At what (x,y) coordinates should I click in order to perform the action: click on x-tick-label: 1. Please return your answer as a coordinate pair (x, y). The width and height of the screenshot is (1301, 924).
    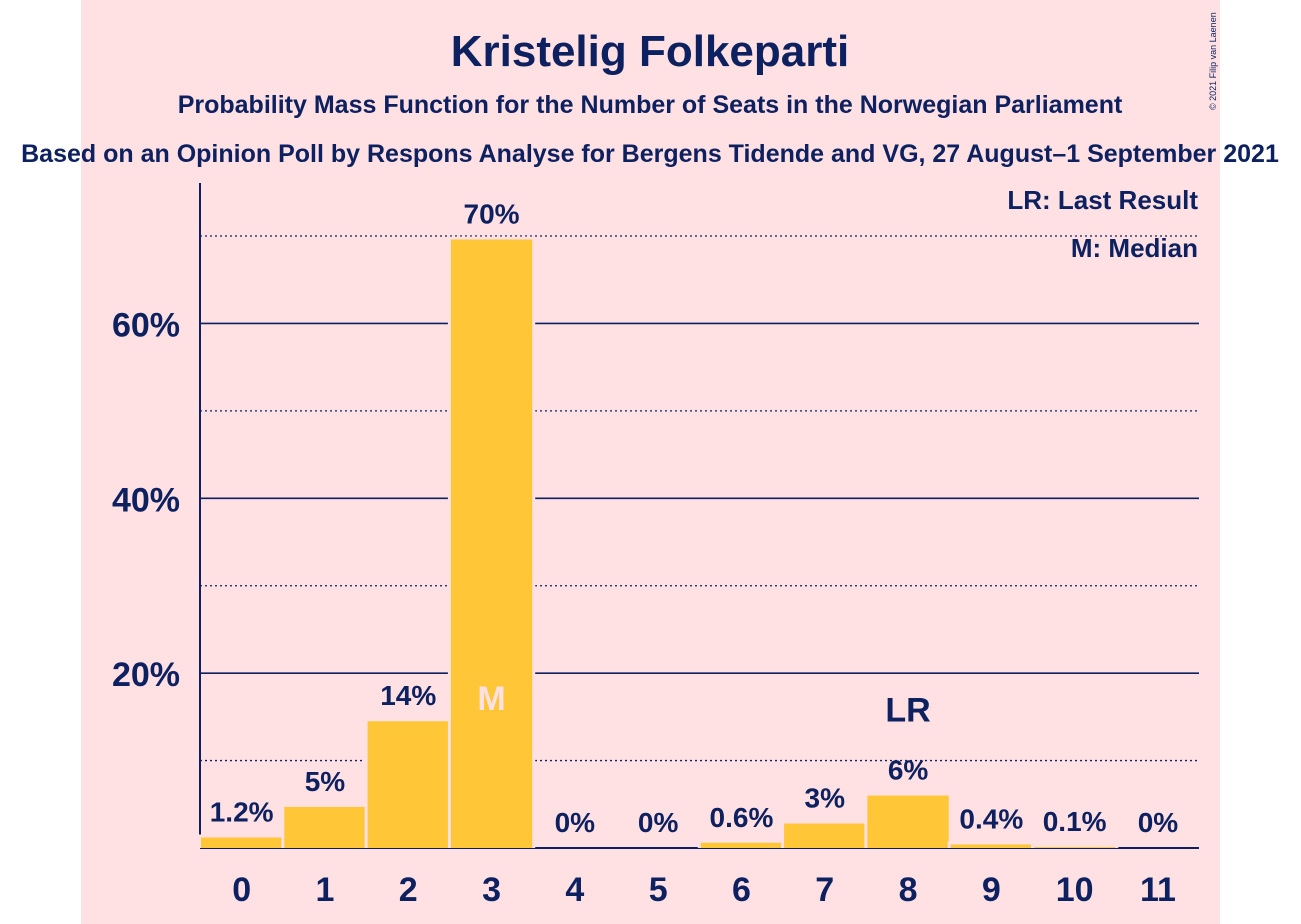
    Looking at the image, I should click on (324, 890).